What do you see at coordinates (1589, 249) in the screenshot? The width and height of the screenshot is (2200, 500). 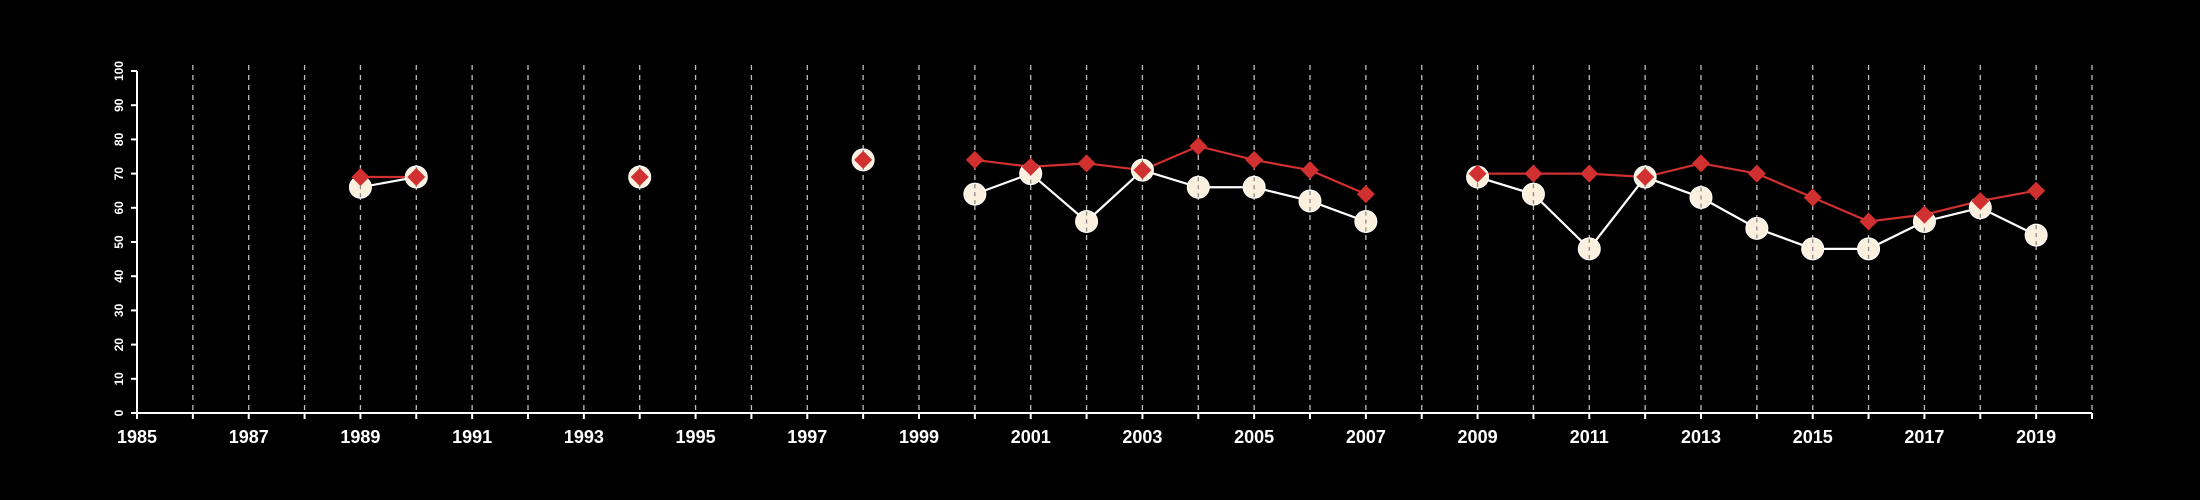 I see `circle-point-2011` at bounding box center [1589, 249].